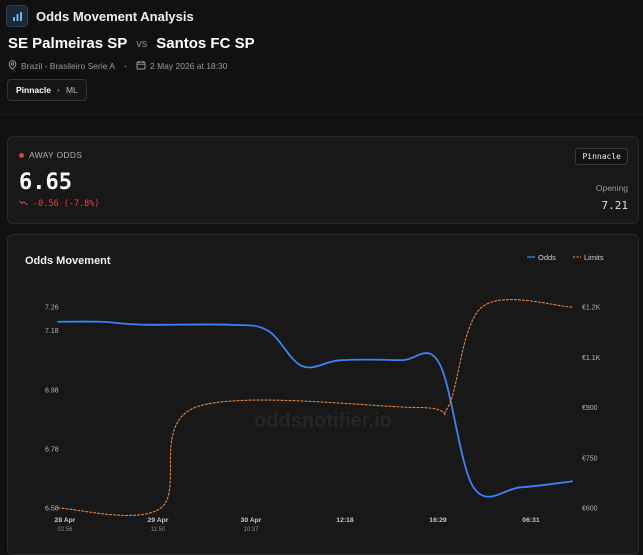 The width and height of the screenshot is (643, 555). What do you see at coordinates (71, 90) in the screenshot?
I see `chip-market: ML` at bounding box center [71, 90].